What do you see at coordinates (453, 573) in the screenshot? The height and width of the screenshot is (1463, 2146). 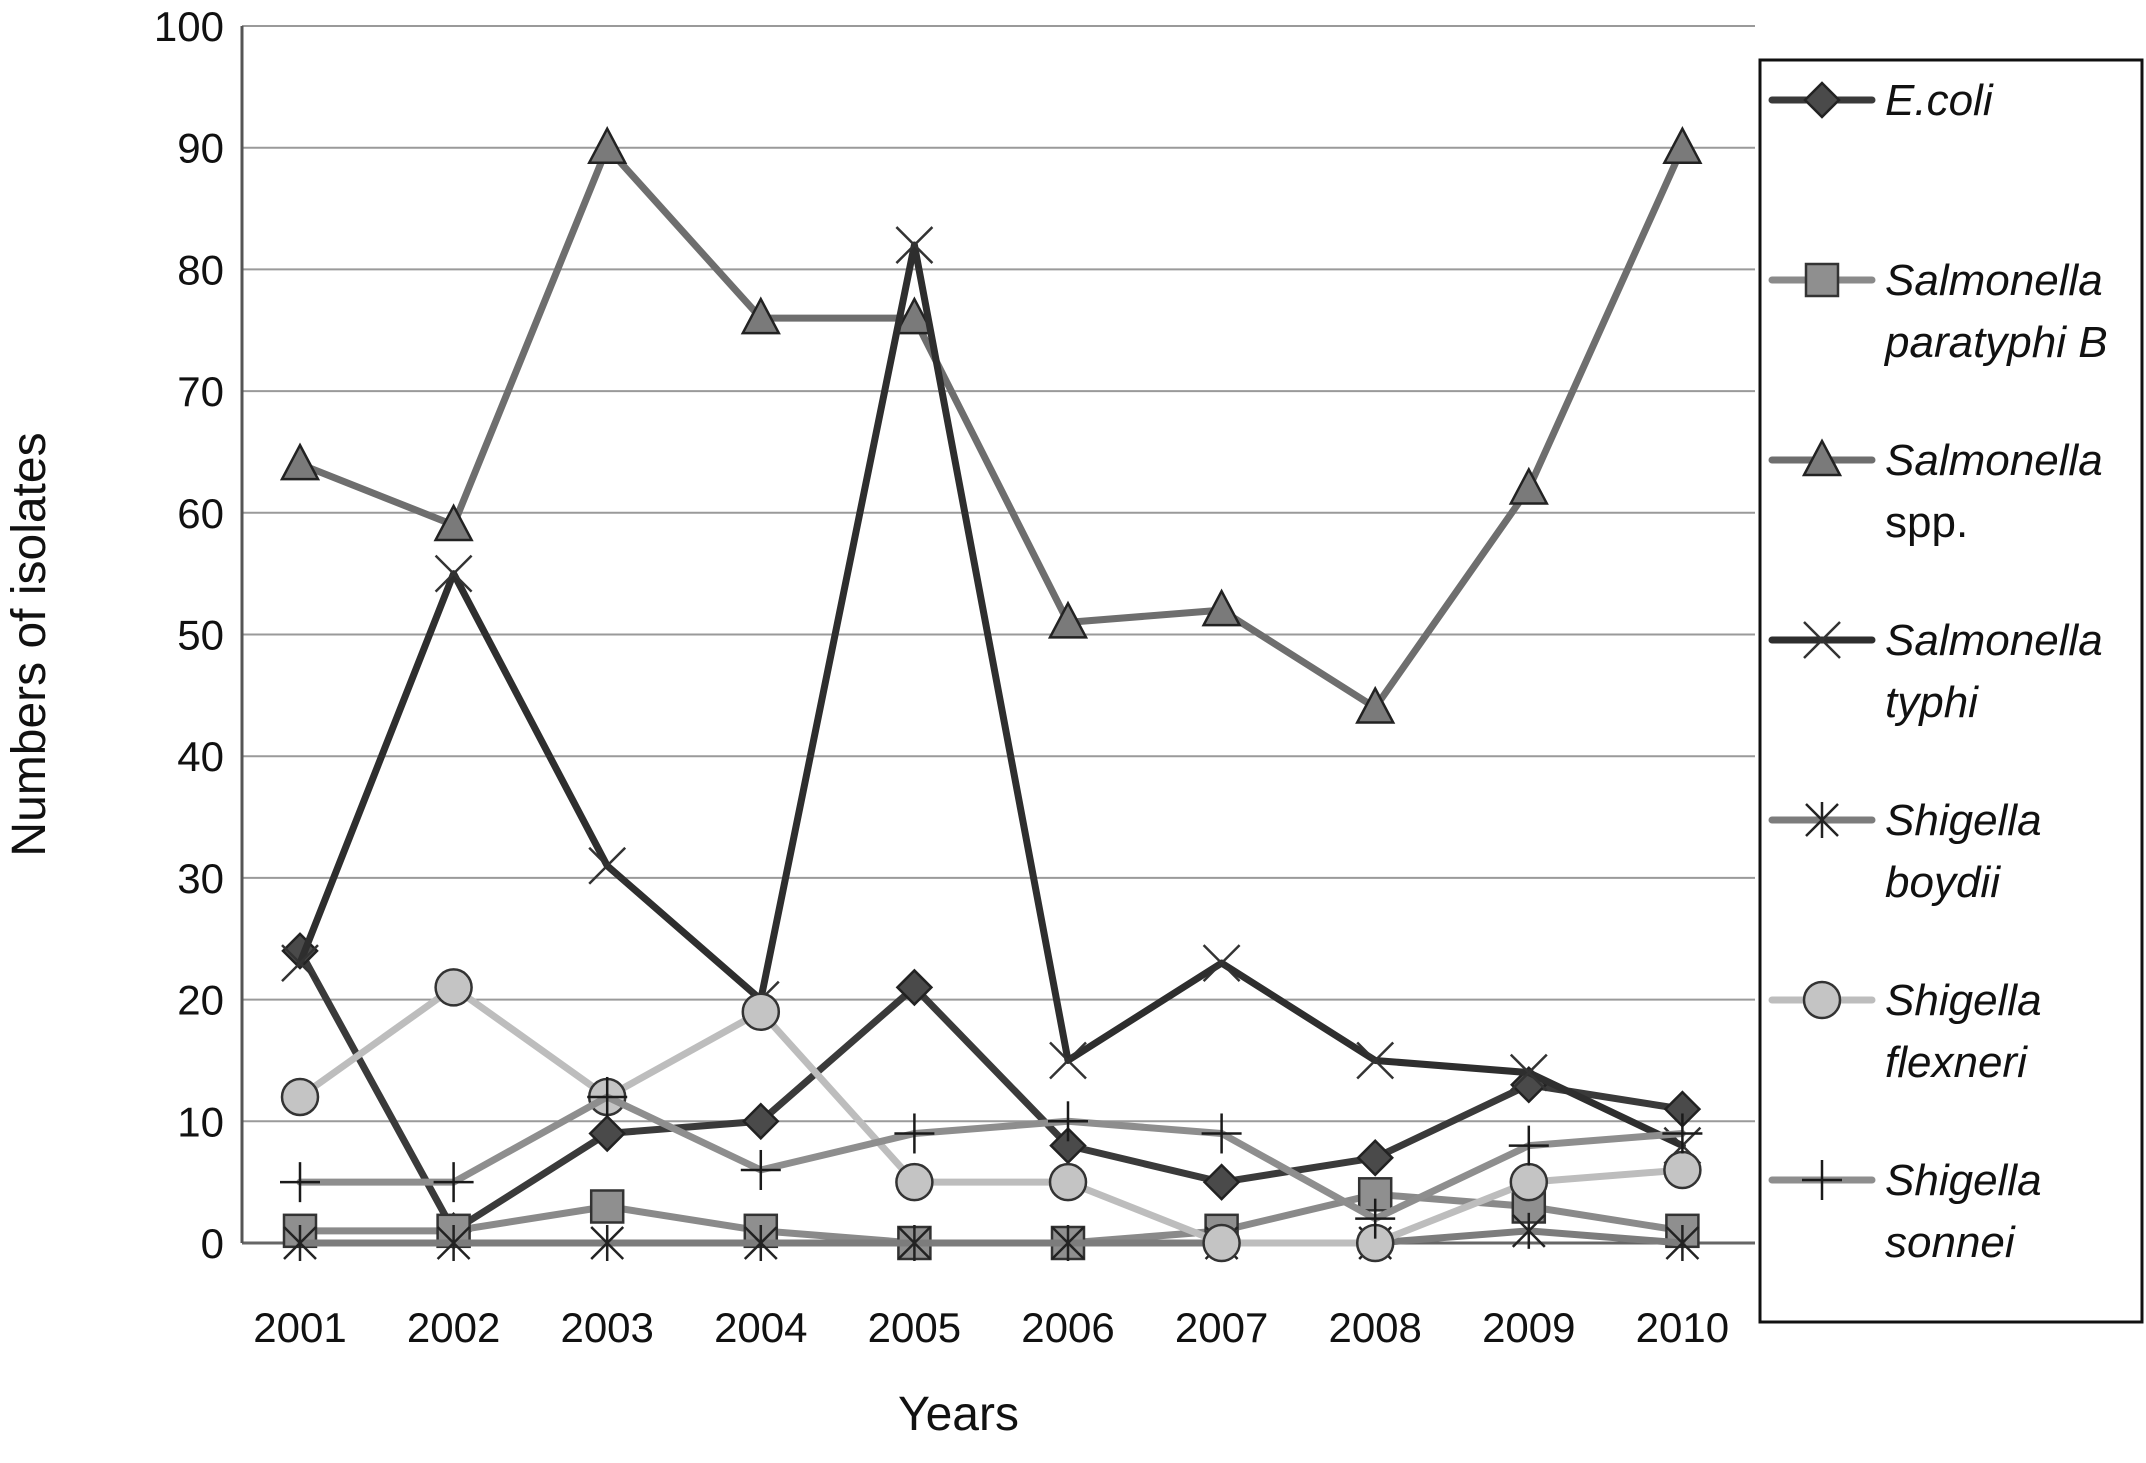 I see `point-salmonella-typhi-2002` at bounding box center [453, 573].